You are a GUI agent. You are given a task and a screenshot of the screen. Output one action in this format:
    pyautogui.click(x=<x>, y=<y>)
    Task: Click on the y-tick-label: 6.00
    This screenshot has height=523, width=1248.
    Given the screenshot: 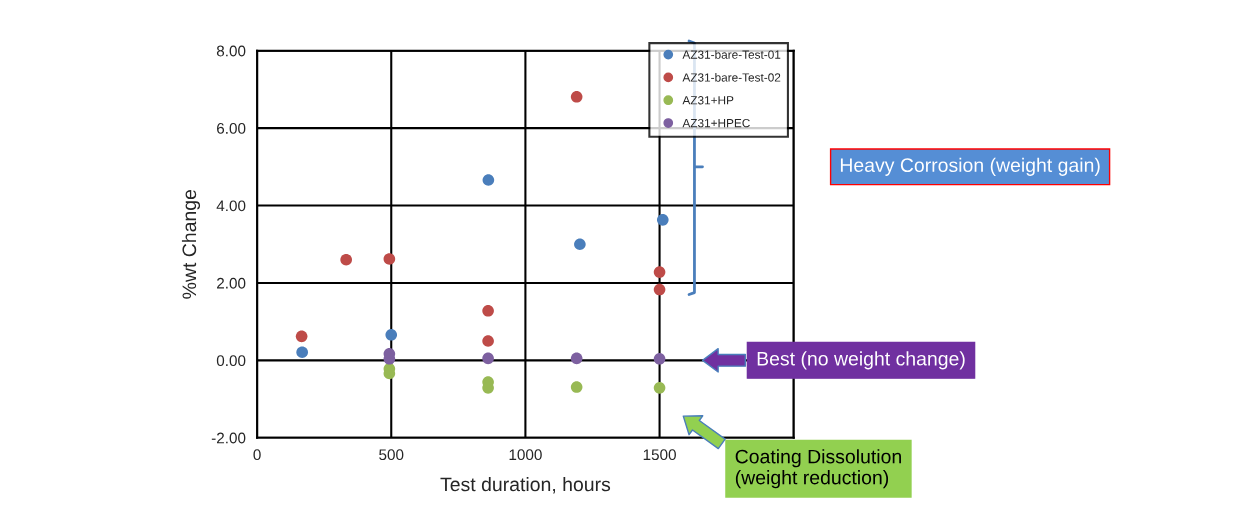 What is the action you would take?
    pyautogui.click(x=231, y=128)
    